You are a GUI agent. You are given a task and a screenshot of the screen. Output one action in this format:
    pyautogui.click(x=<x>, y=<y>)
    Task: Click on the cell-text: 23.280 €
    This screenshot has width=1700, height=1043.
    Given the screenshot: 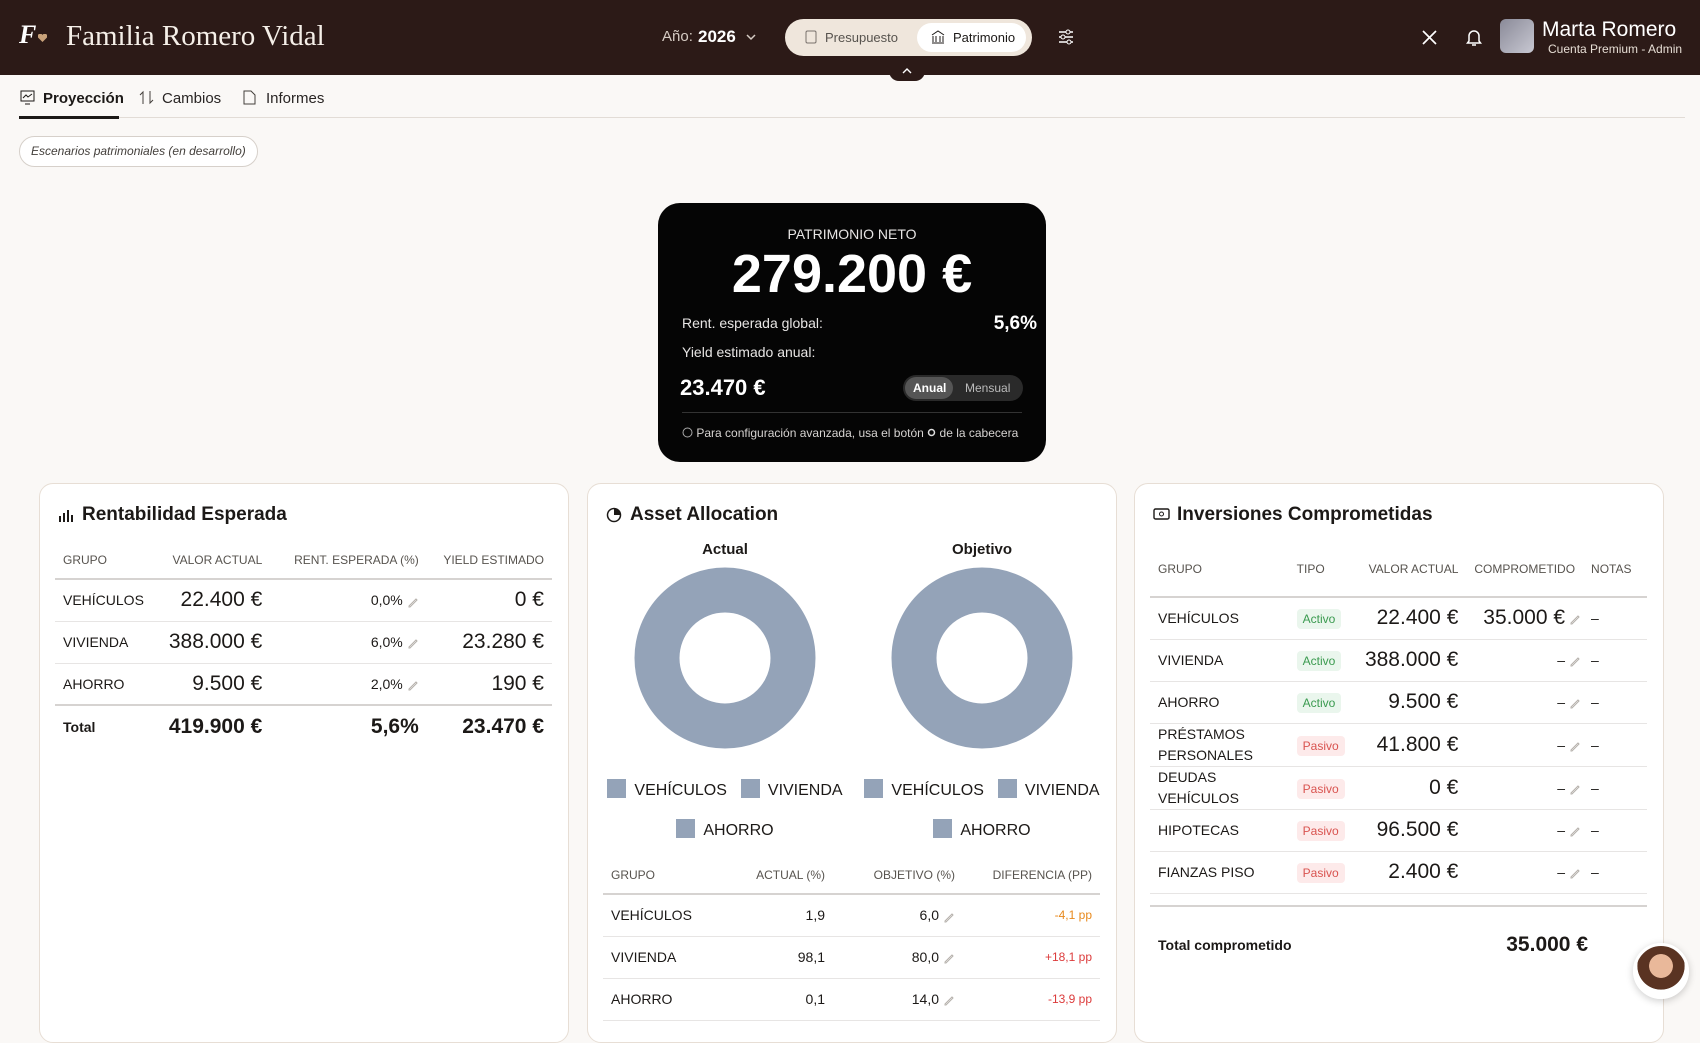 What is the action you would take?
    pyautogui.click(x=503, y=641)
    